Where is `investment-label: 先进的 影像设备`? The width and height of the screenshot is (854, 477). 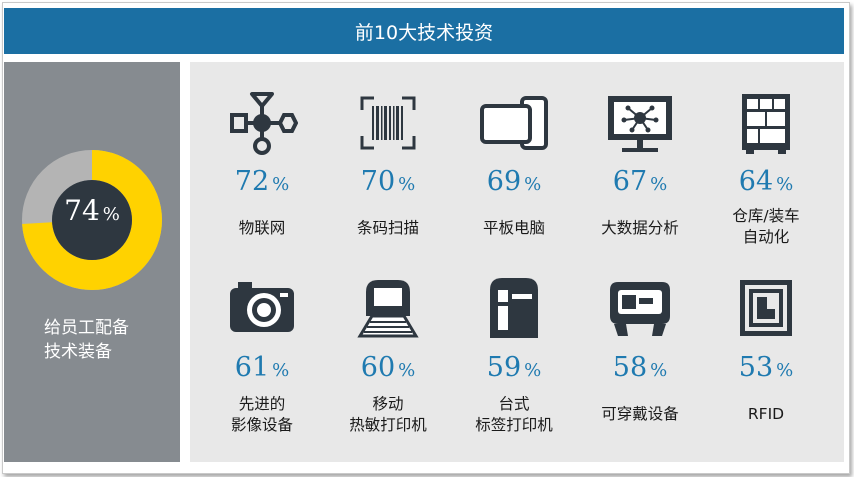 investment-label: 先进的 影像设备 is located at coordinates (261, 414).